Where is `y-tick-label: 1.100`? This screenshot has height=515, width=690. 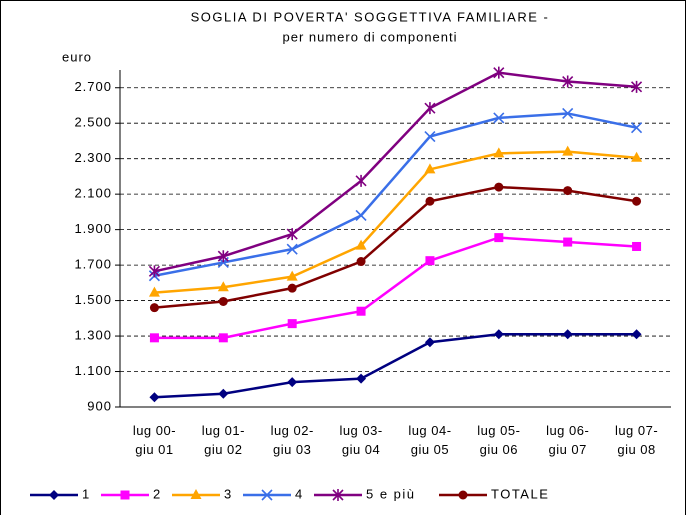 y-tick-label: 1.100 is located at coordinates (93, 370).